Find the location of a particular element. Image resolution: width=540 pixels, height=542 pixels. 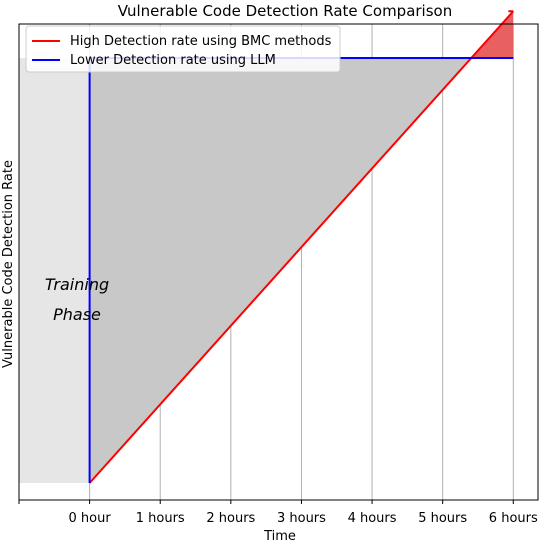

legend-box is located at coordinates (183, 49).